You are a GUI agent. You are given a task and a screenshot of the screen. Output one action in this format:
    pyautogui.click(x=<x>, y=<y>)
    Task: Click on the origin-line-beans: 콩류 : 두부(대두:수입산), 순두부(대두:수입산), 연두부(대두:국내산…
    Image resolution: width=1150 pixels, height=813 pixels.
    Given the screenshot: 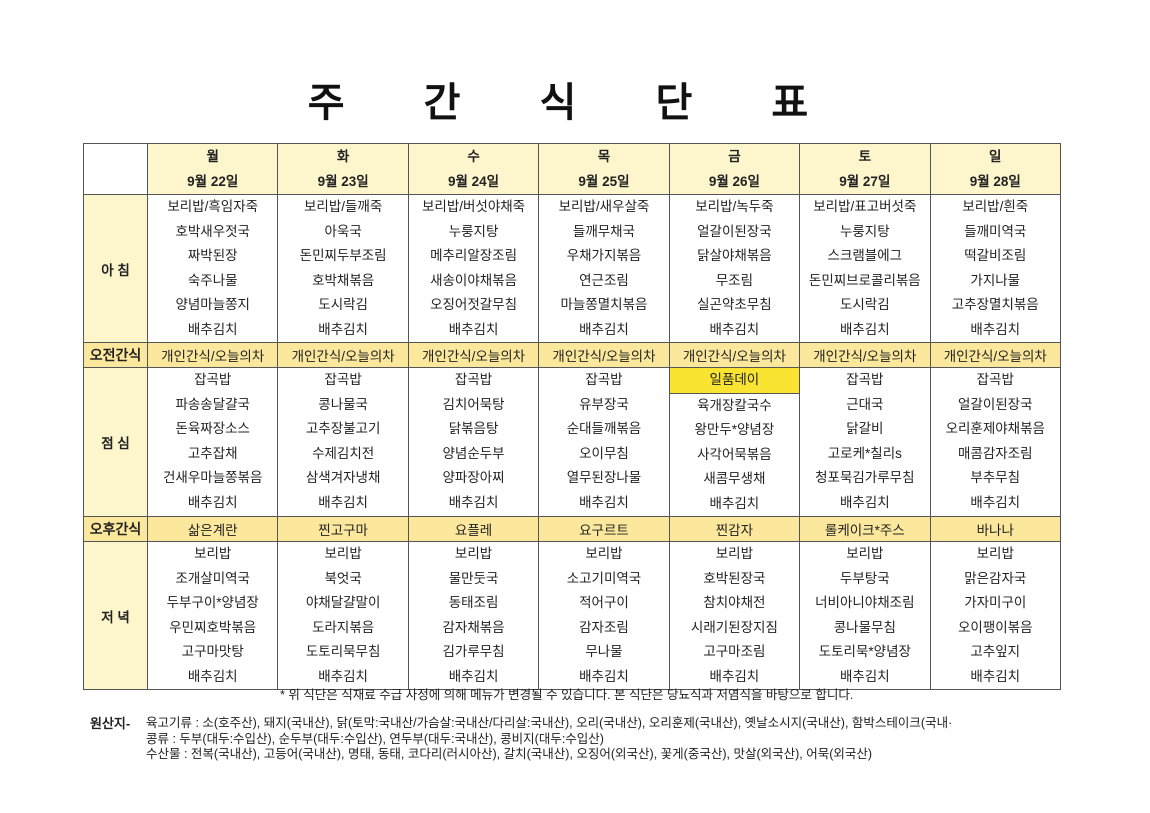 What is the action you would take?
    pyautogui.click(x=375, y=738)
    